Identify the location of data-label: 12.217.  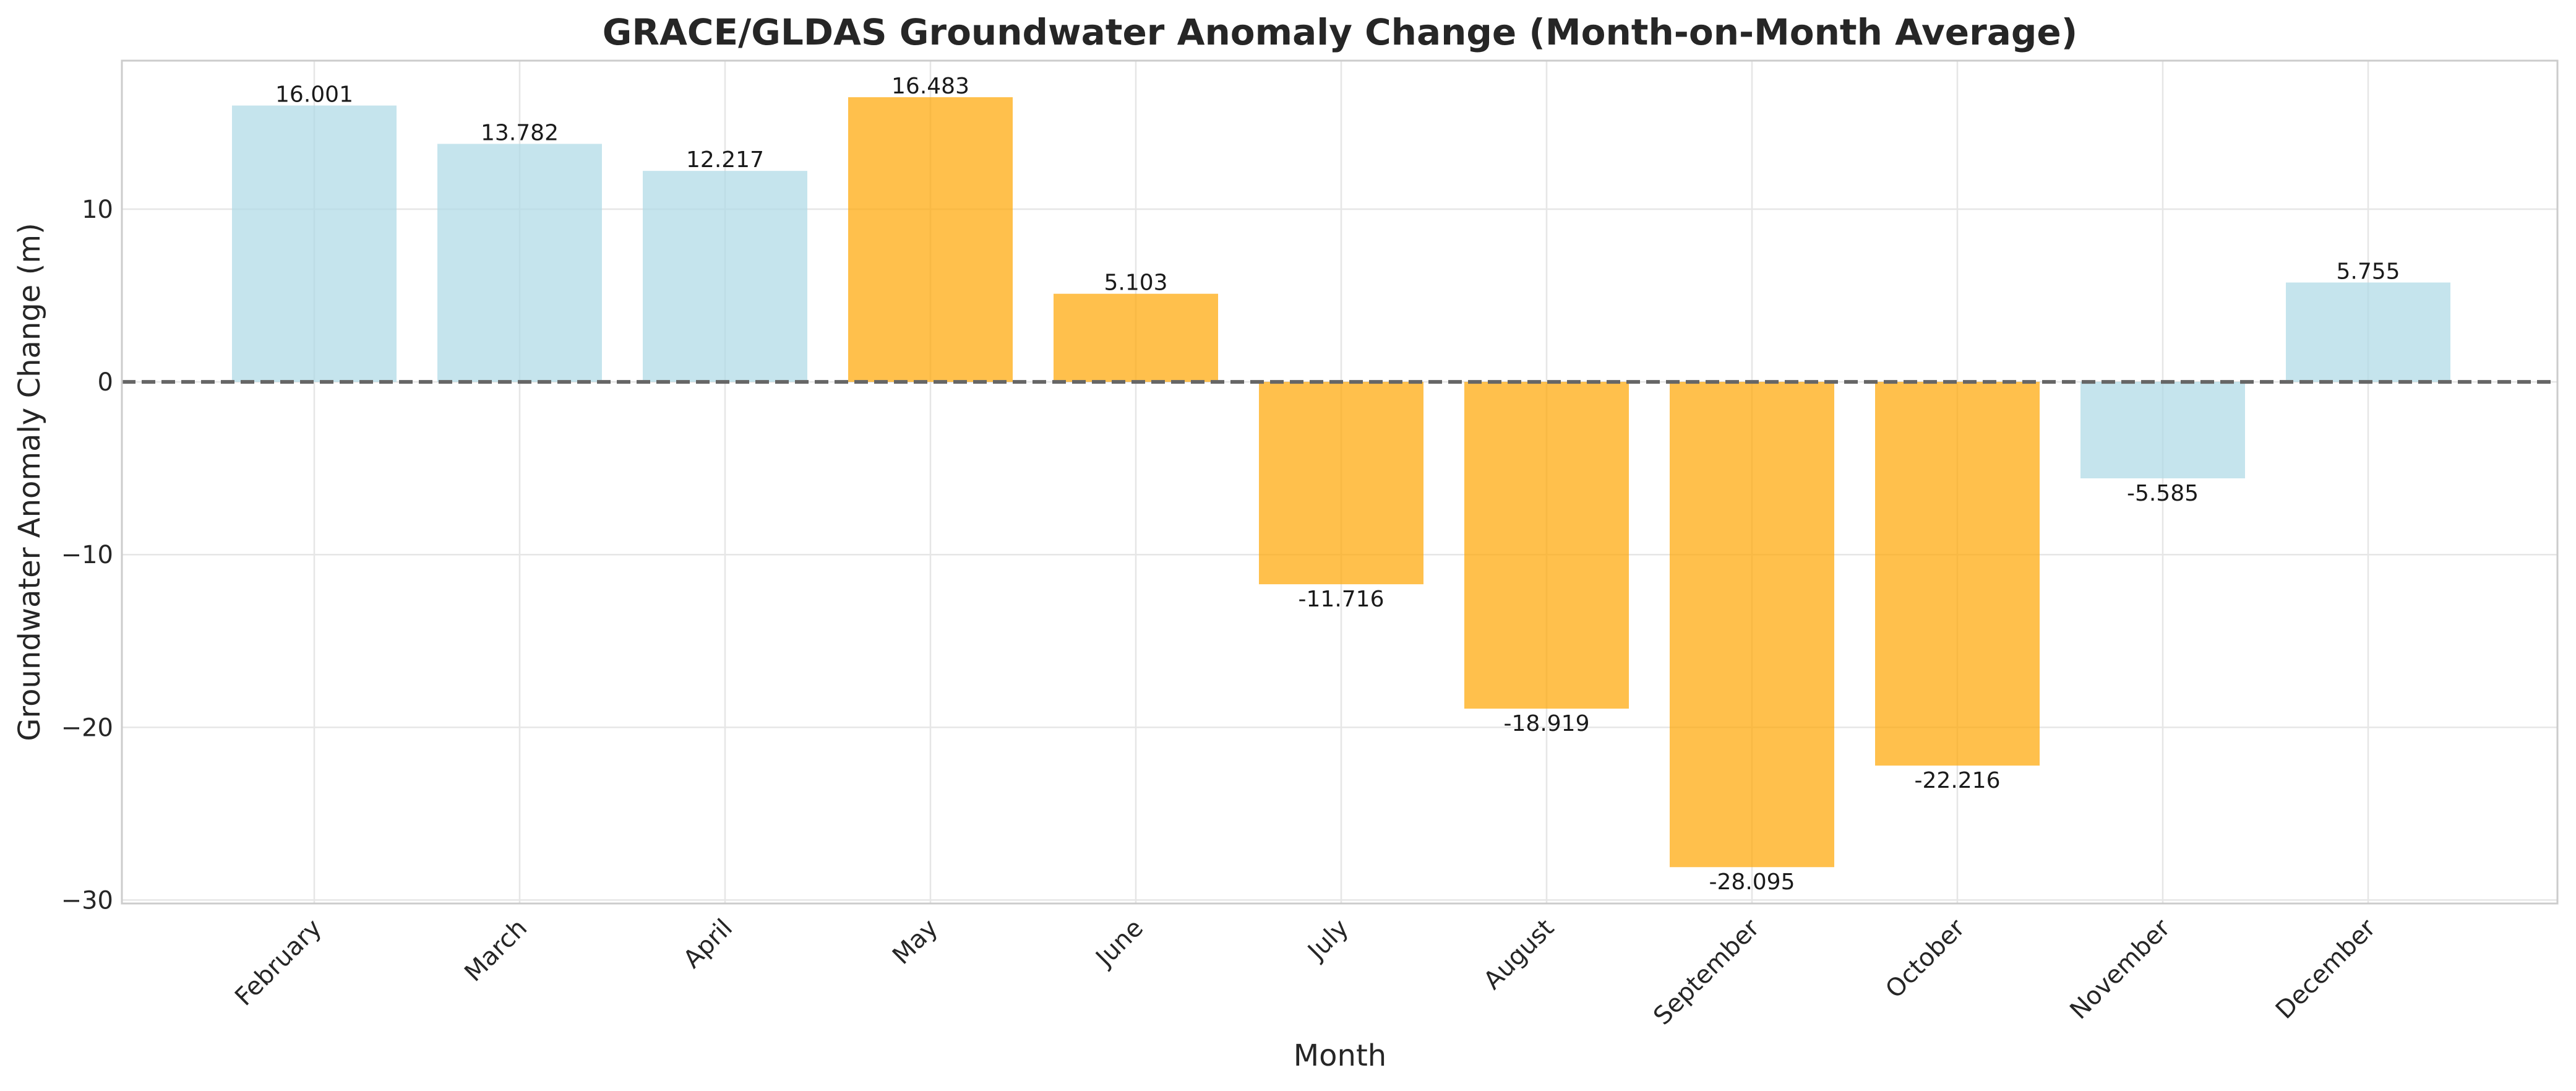
(725, 160).